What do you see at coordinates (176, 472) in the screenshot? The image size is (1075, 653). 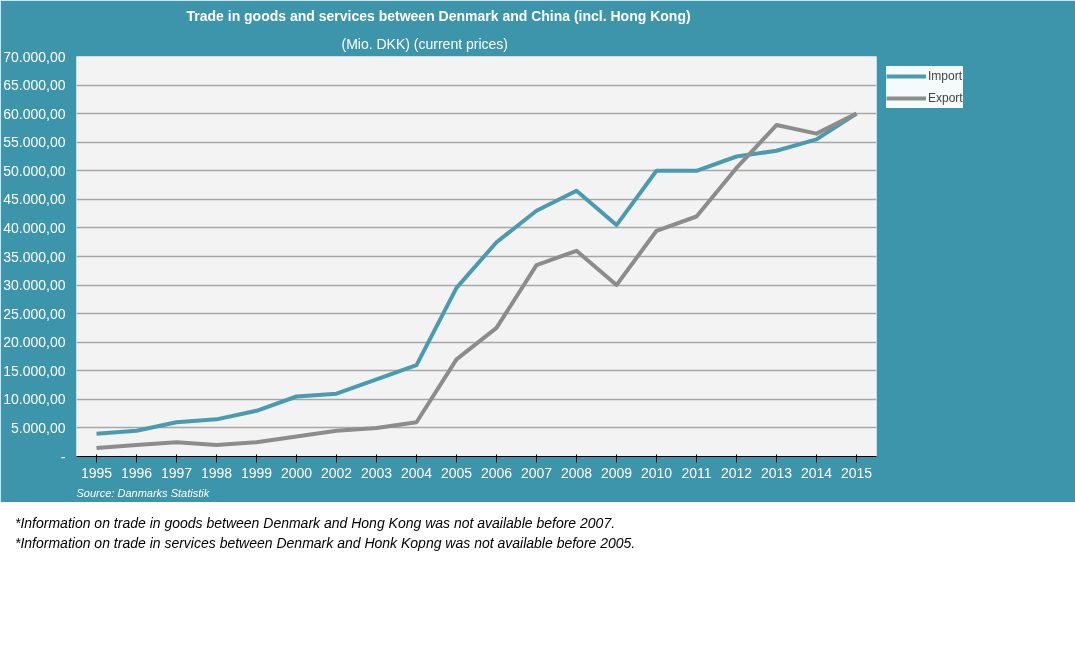 I see `x-tick-label: 1997` at bounding box center [176, 472].